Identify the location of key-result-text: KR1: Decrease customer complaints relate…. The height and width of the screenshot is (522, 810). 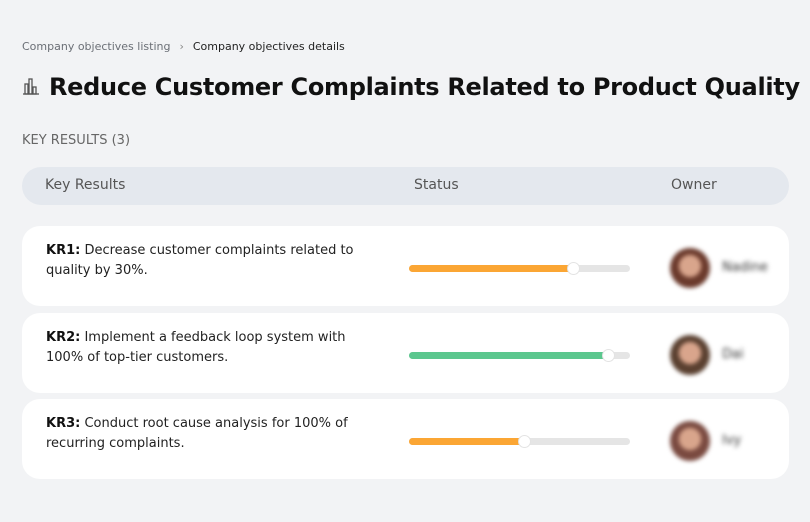
(201, 261).